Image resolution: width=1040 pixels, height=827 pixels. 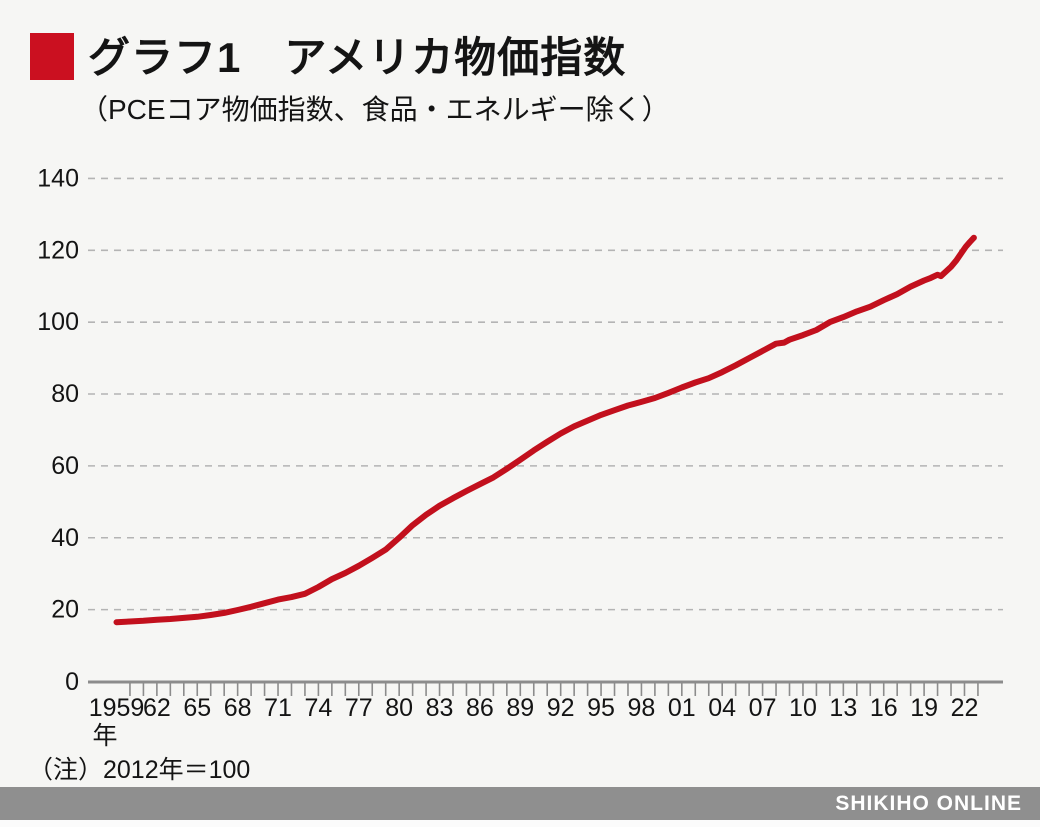 I want to click on brand-label: SHIKIHO ONLINE, so click(x=928, y=803).